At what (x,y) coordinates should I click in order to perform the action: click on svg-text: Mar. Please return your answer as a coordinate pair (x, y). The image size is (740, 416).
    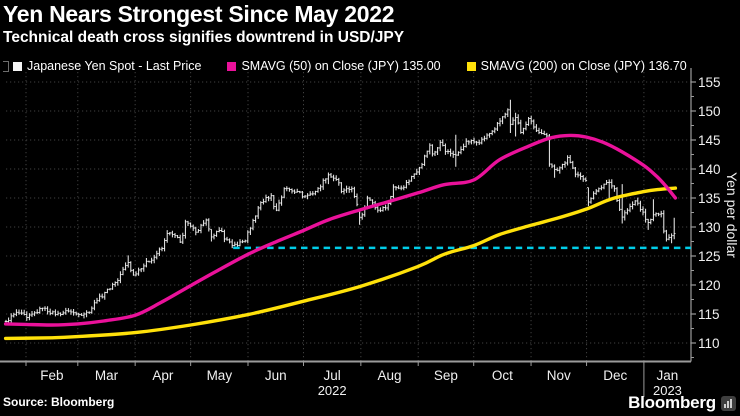
    Looking at the image, I should click on (107, 375).